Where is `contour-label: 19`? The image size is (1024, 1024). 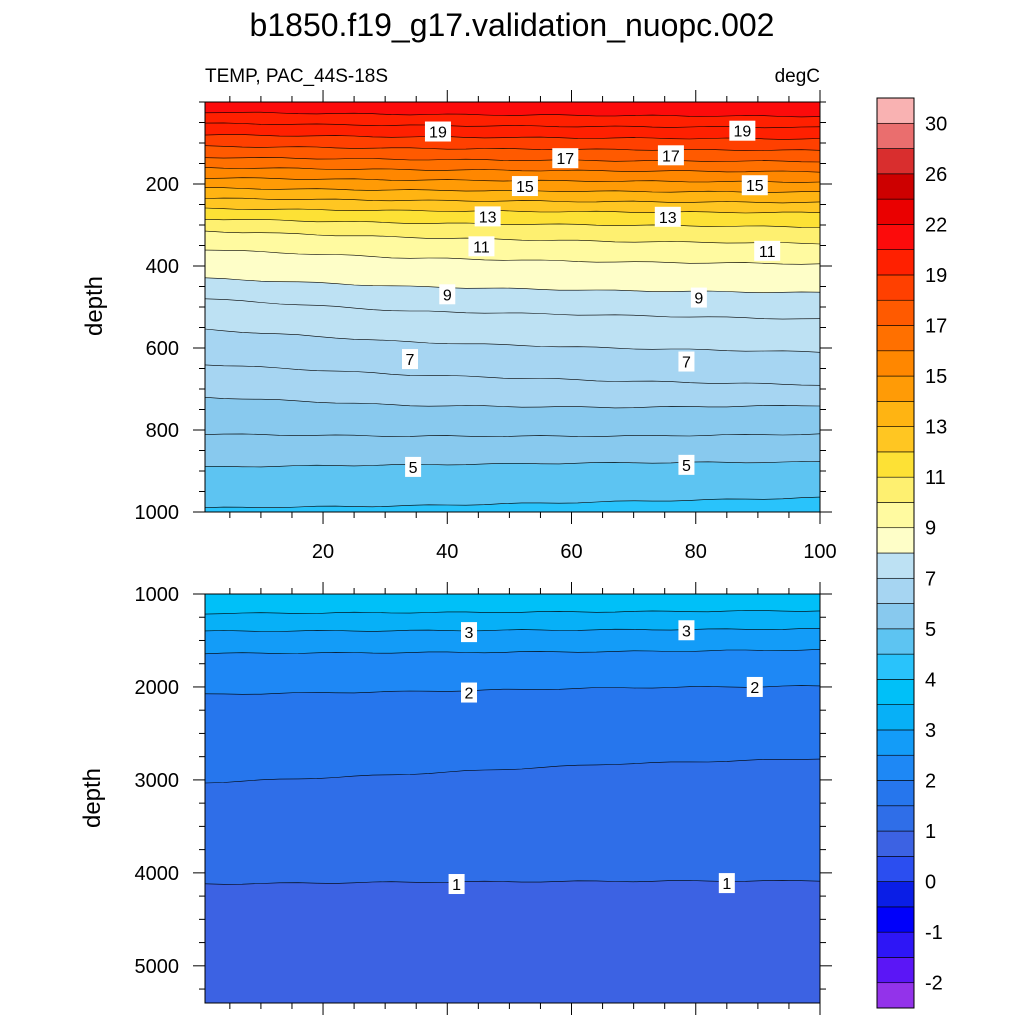 contour-label: 19 is located at coordinates (742, 130).